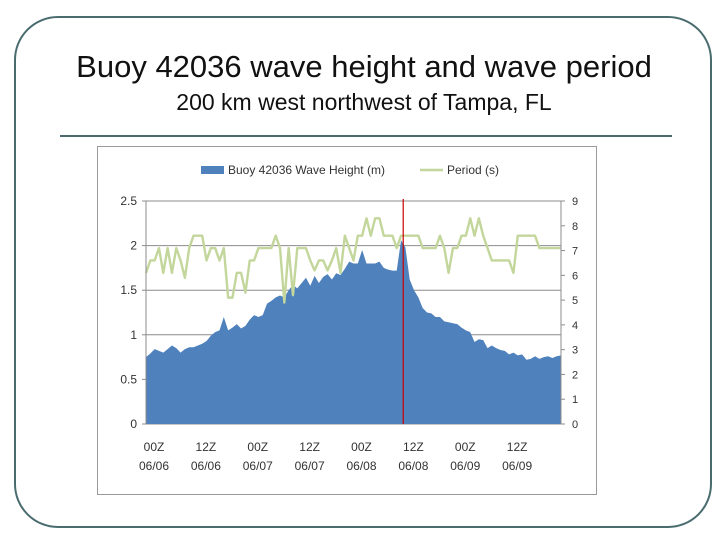 The image size is (728, 546). Describe the element at coordinates (575, 252) in the screenshot. I see `y-right-tick-label: 7` at that location.